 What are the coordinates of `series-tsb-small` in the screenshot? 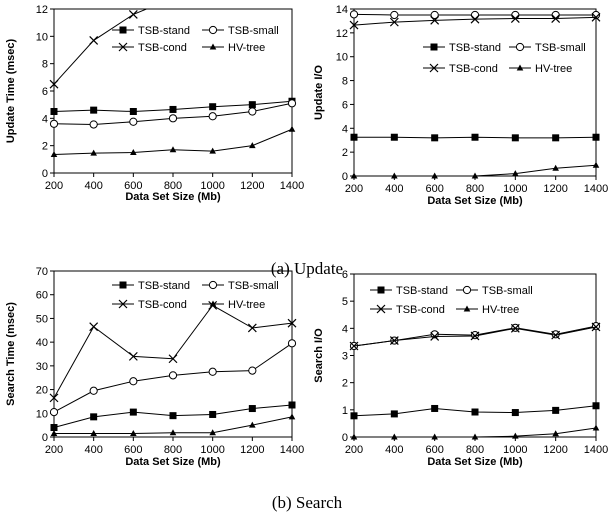 It's located at (474, 15).